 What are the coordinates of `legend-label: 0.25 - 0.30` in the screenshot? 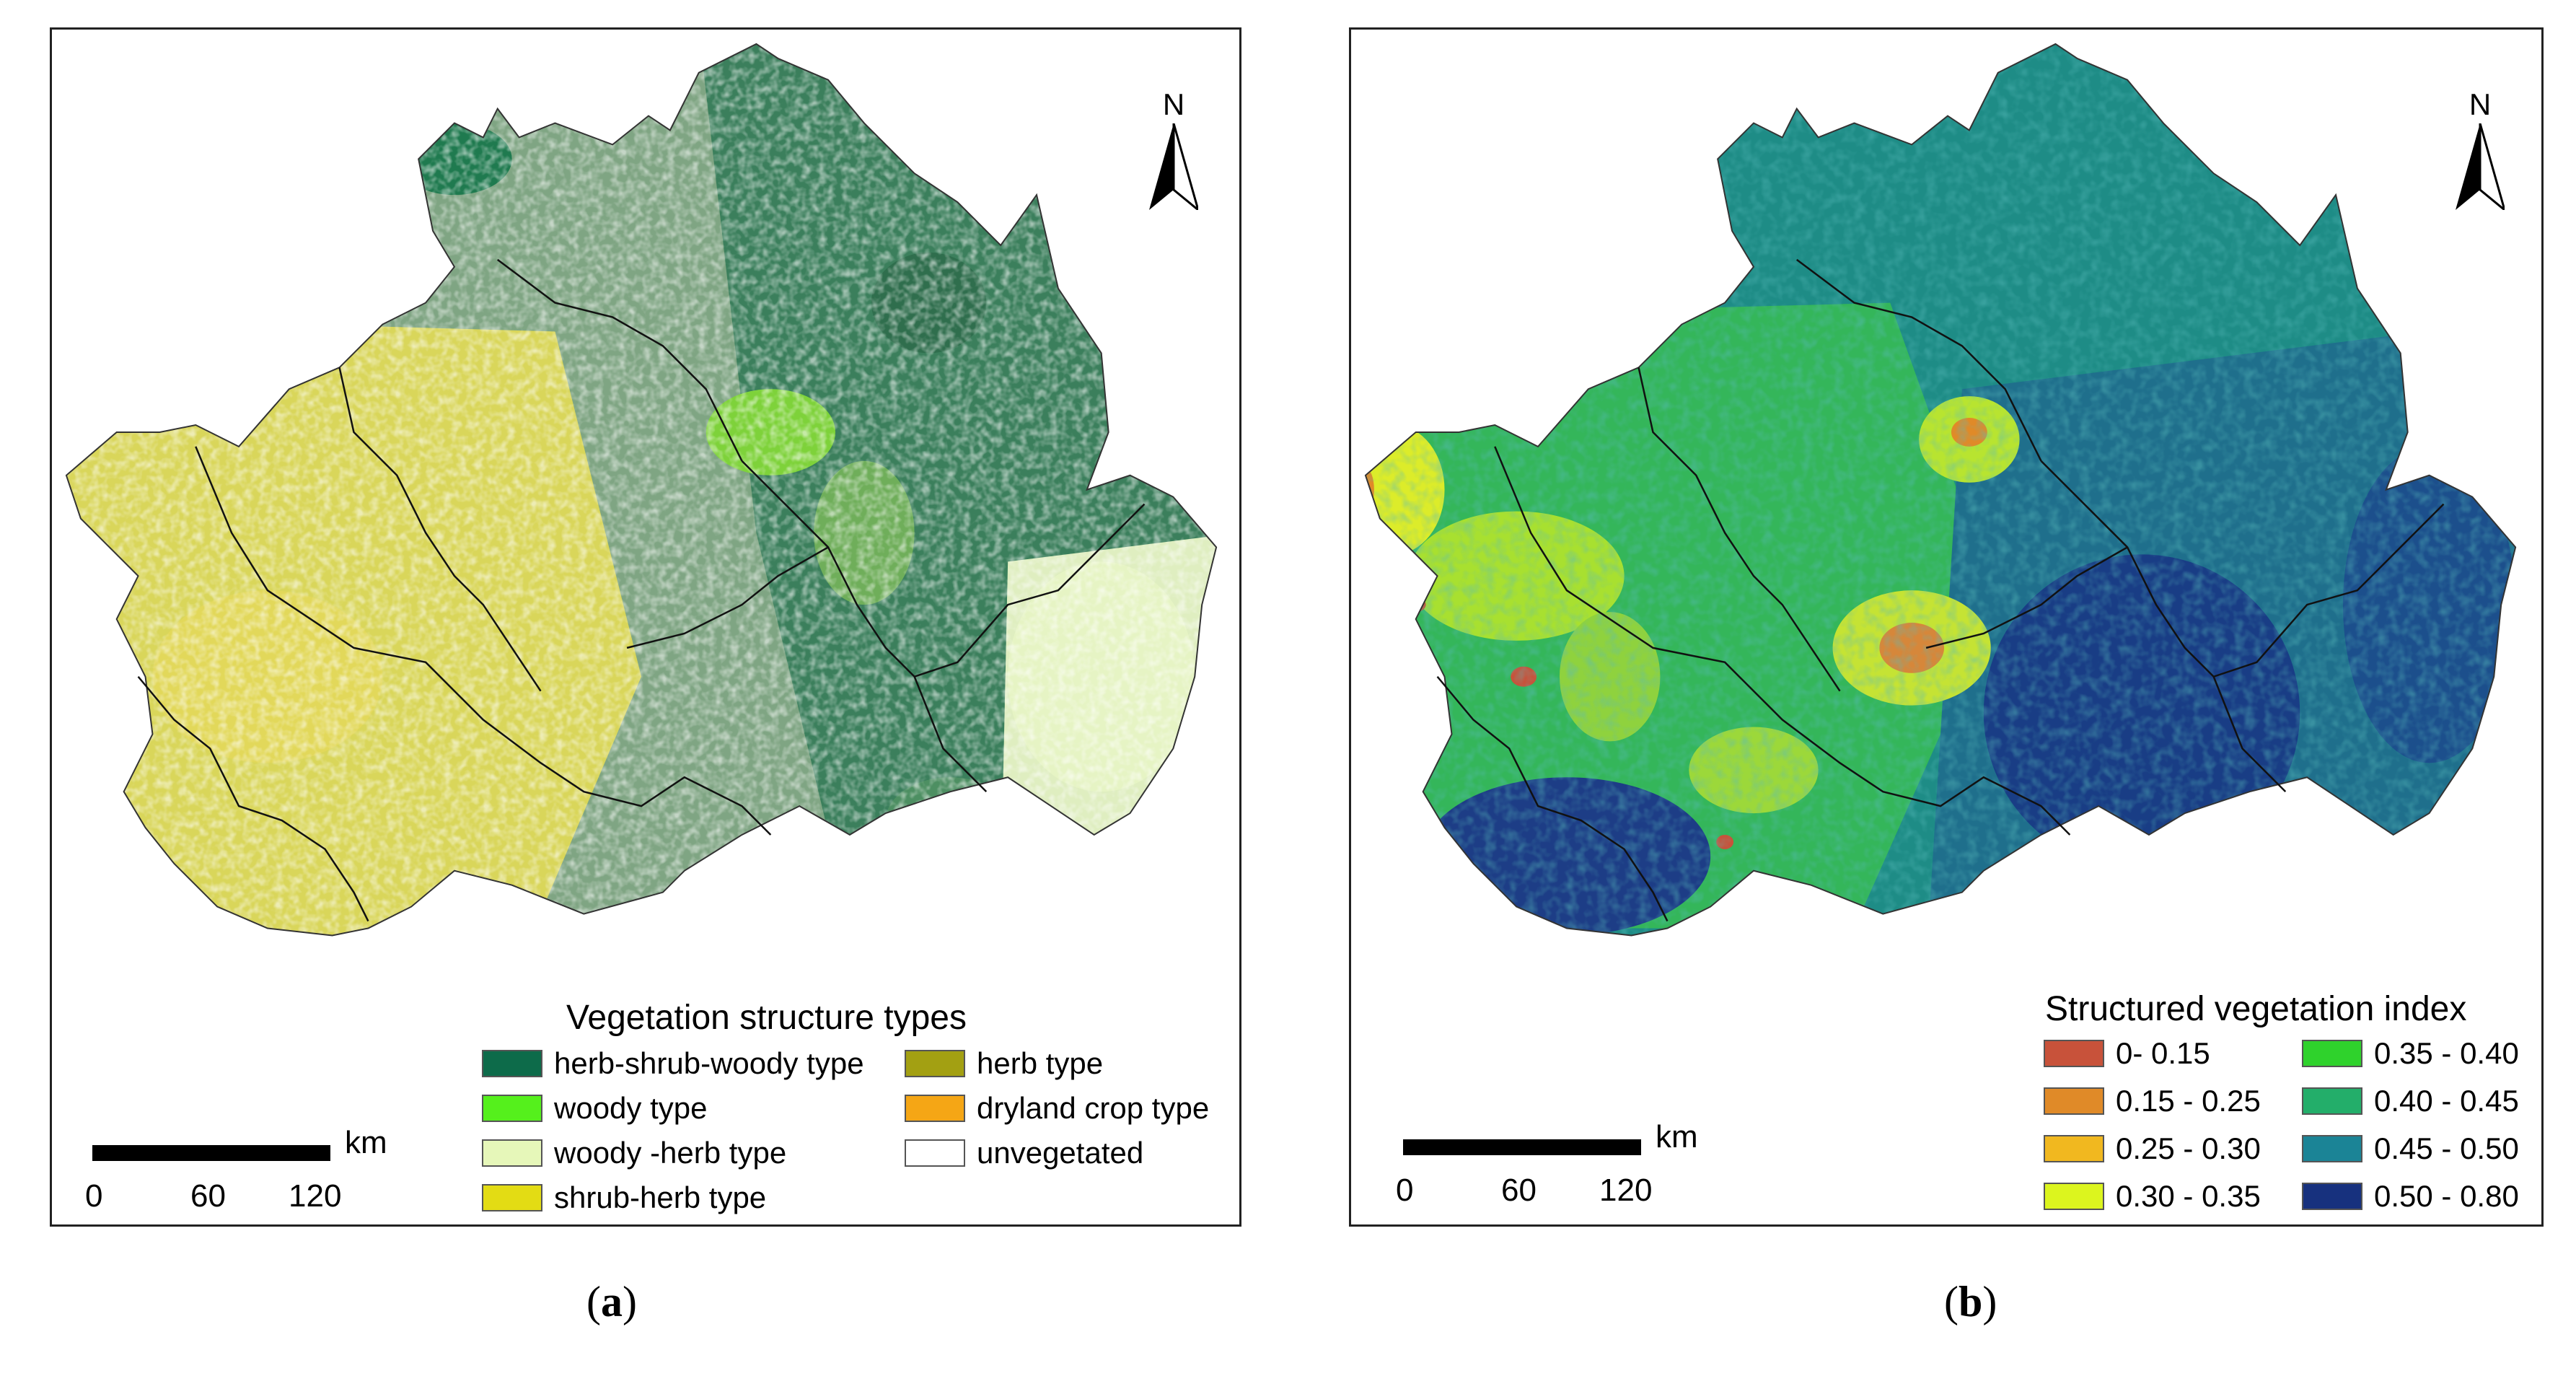 It's located at (2188, 1148).